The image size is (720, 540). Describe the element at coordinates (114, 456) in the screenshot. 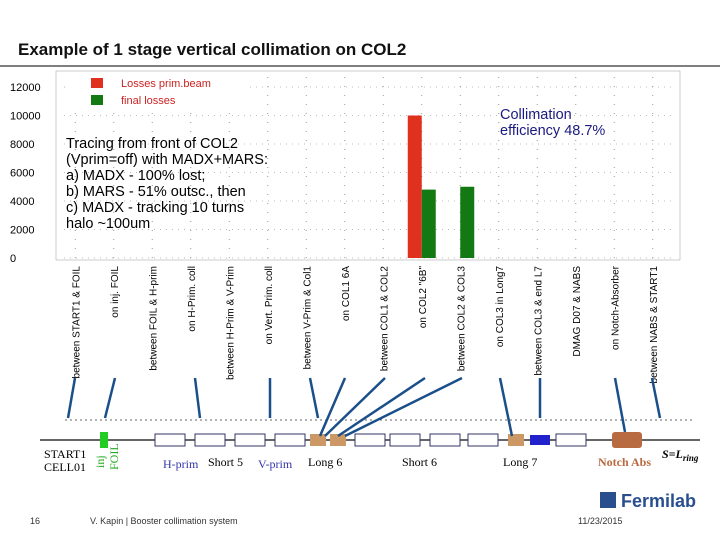

I see `lattice-label: FOIL` at that location.